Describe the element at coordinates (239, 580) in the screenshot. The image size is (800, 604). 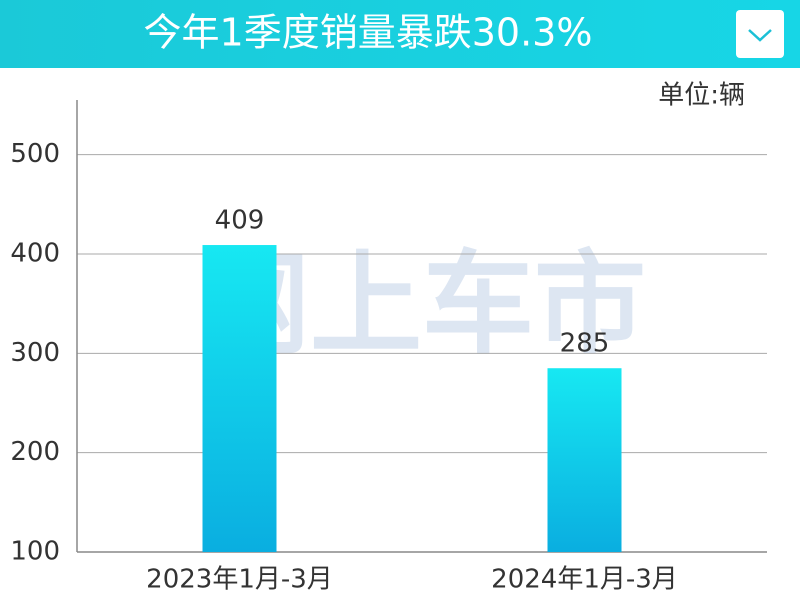
I see `x-tick-label: 2023年1月-3月` at that location.